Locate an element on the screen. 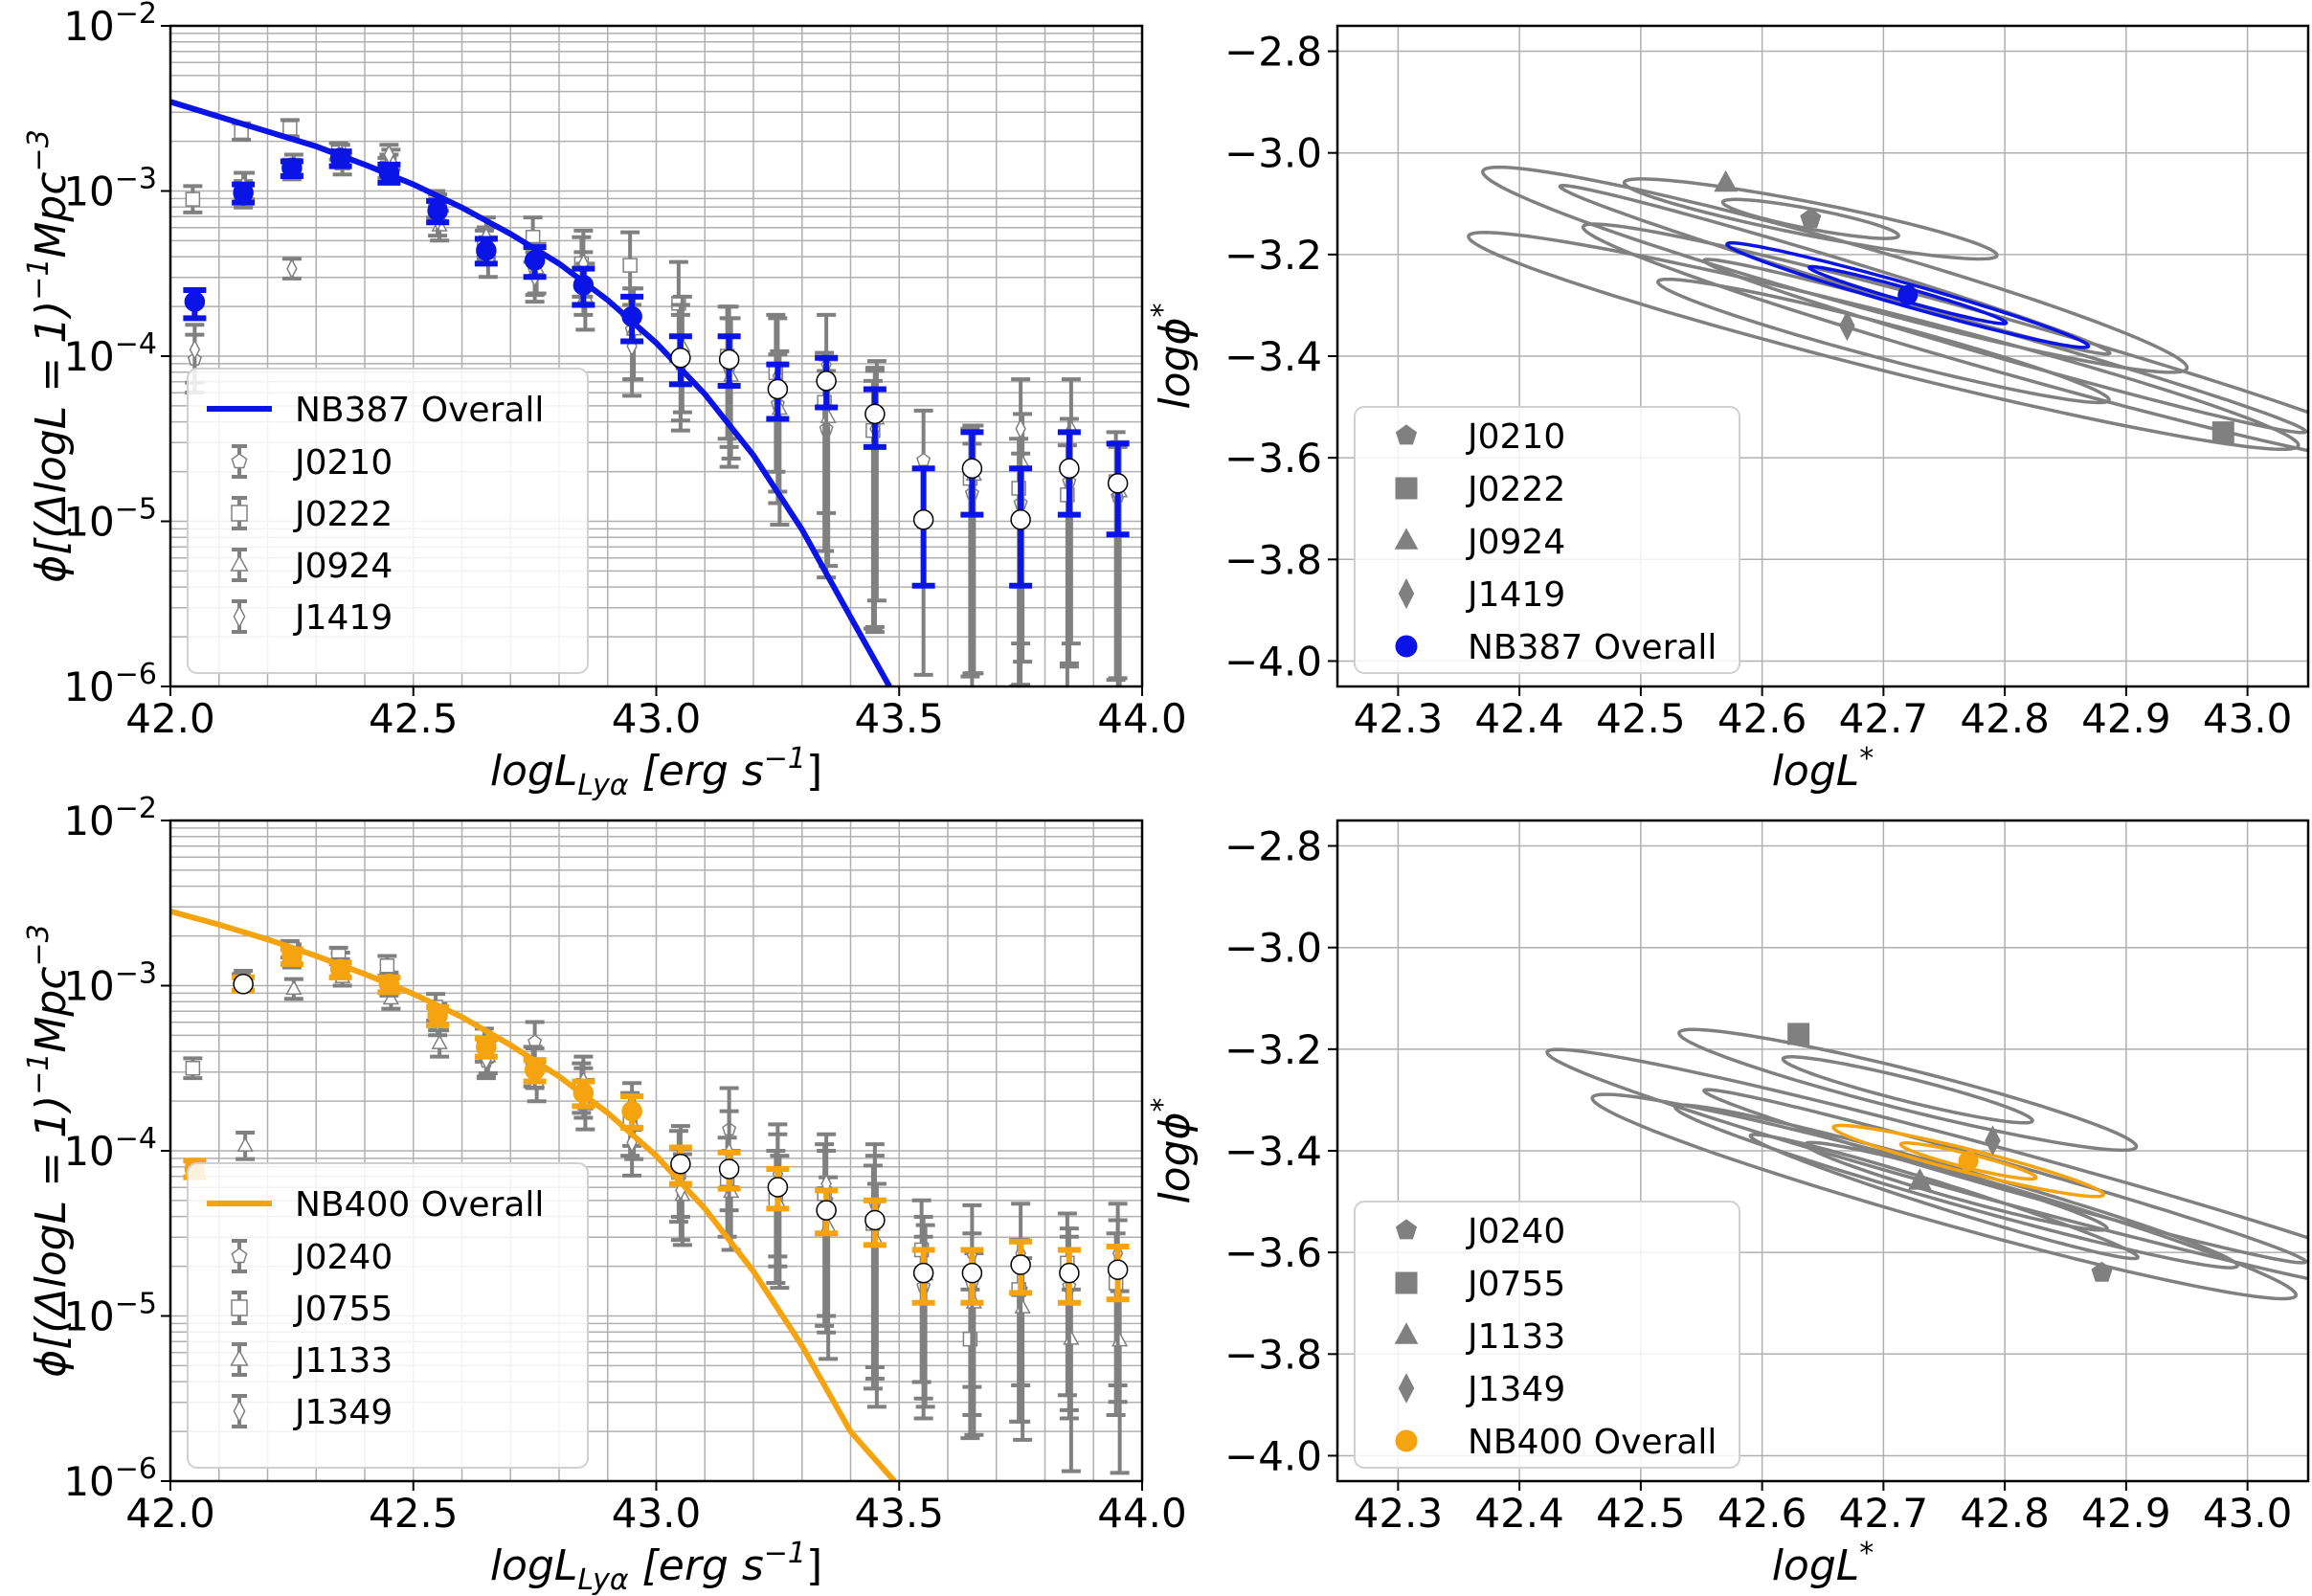 The height and width of the screenshot is (1596, 2312). legend-label-J1349-part: J1349 is located at coordinates (1515, 1389).